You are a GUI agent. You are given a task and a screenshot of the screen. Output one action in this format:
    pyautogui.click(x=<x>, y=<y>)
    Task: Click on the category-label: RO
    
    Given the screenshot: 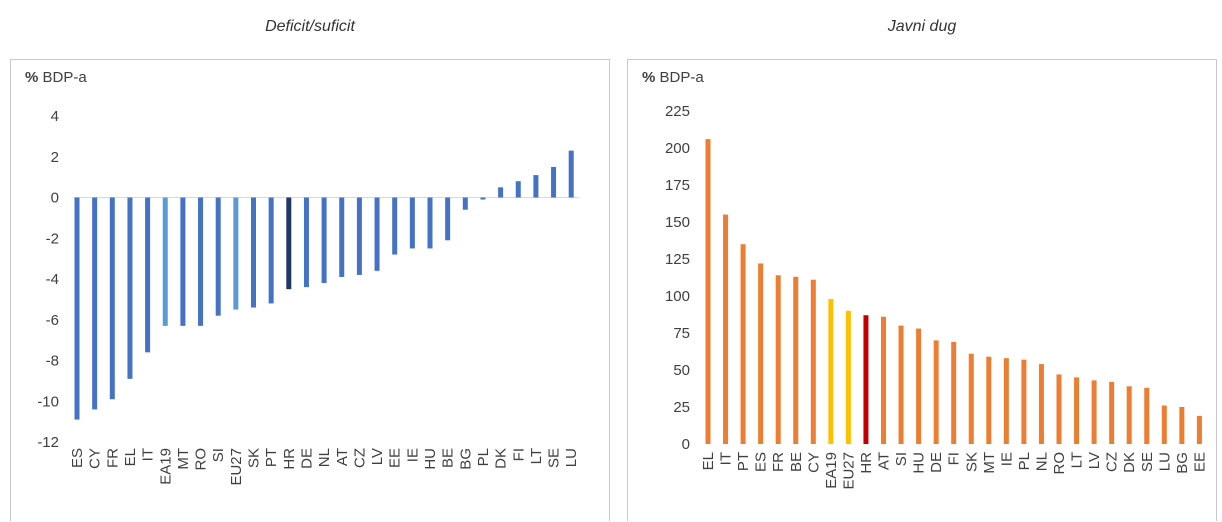 What is the action you would take?
    pyautogui.click(x=201, y=459)
    